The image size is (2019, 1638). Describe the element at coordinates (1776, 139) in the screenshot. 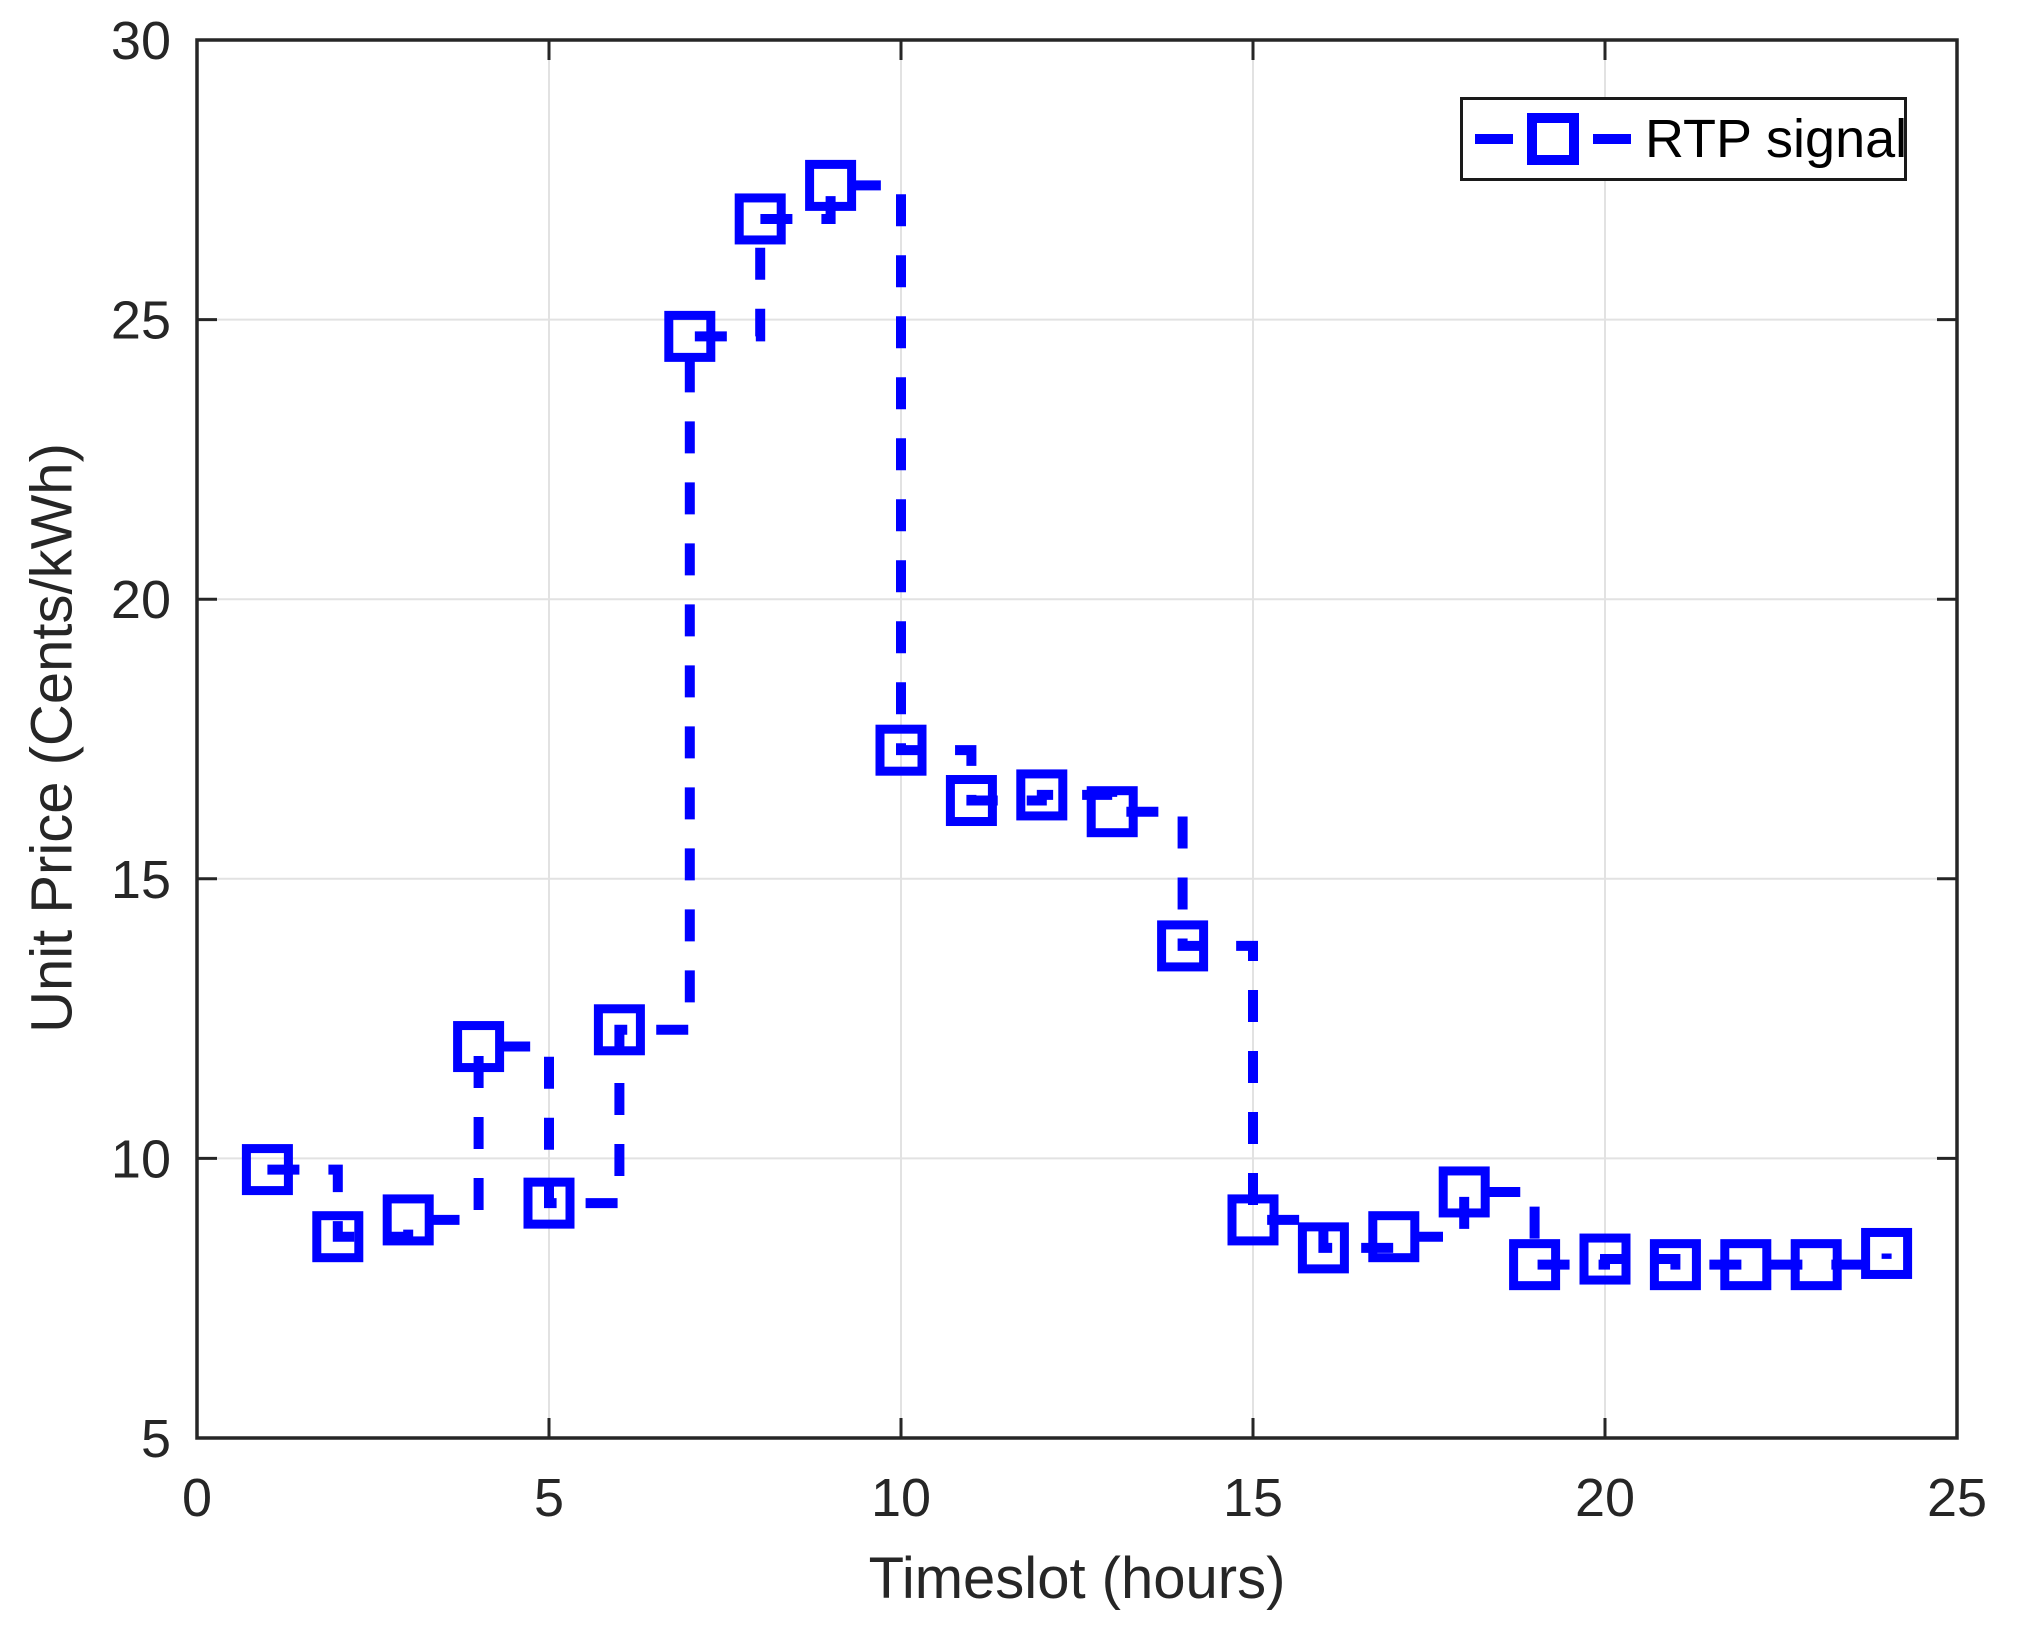

I see `legend-entry-label: RTP signal` at that location.